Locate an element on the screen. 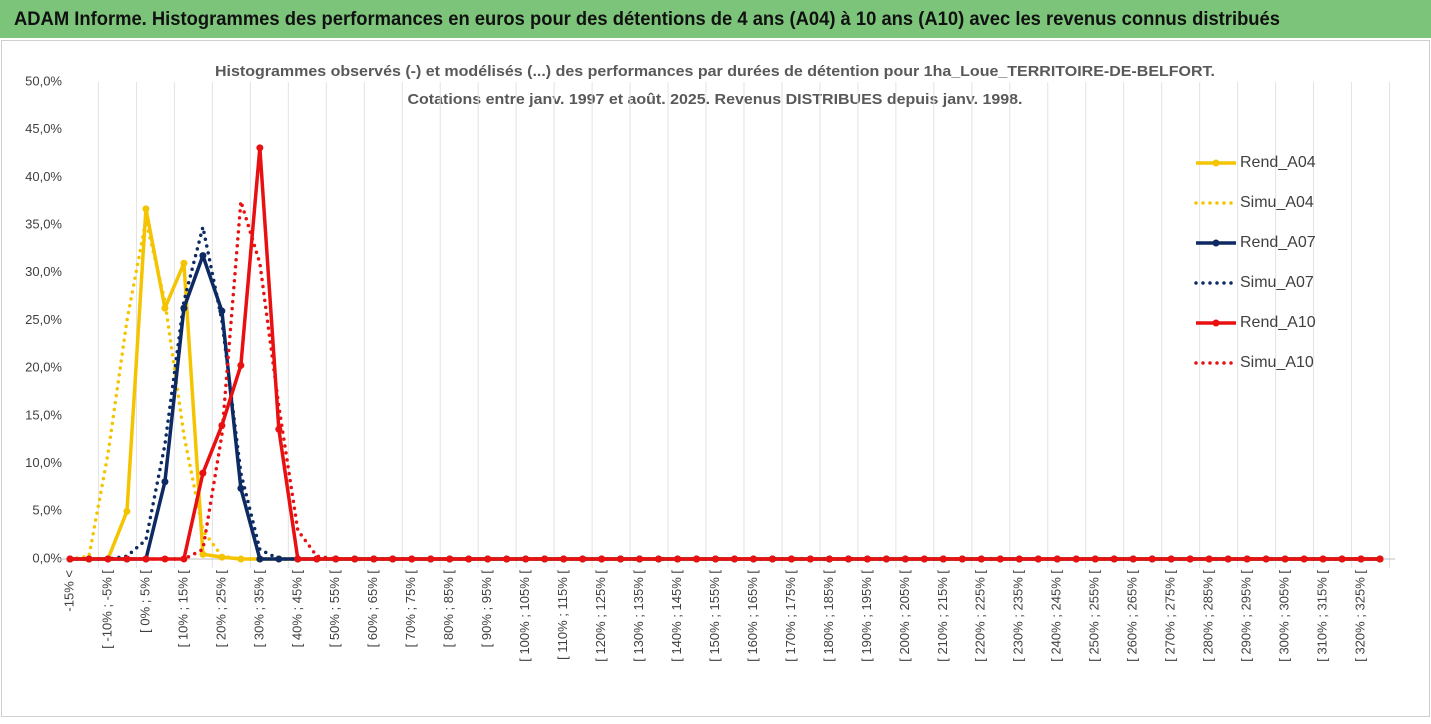  x-tick-label: [ 320% ; 325% [ is located at coordinates (1359, 616).